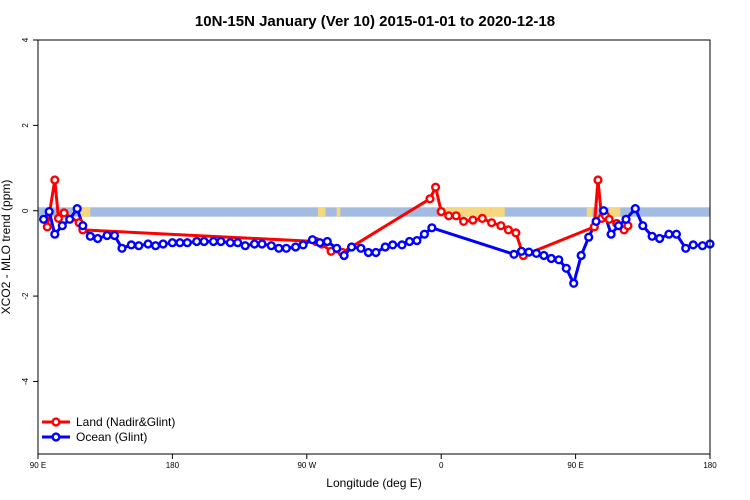  I want to click on y-tick-label-3: -2, so click(25, 296).